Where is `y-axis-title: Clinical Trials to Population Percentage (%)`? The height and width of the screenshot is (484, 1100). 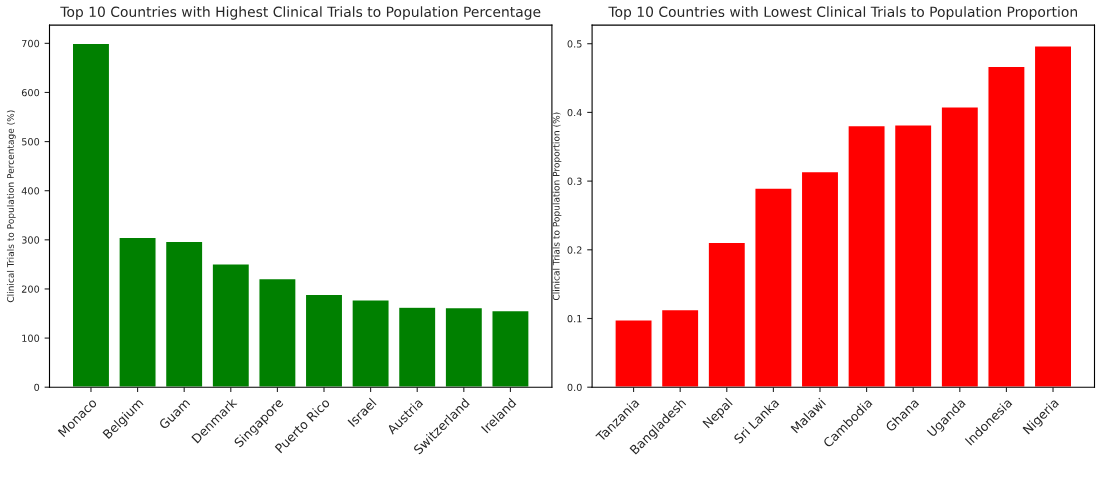 y-axis-title: Clinical Trials to Population Percentage (%) is located at coordinates (11, 206).